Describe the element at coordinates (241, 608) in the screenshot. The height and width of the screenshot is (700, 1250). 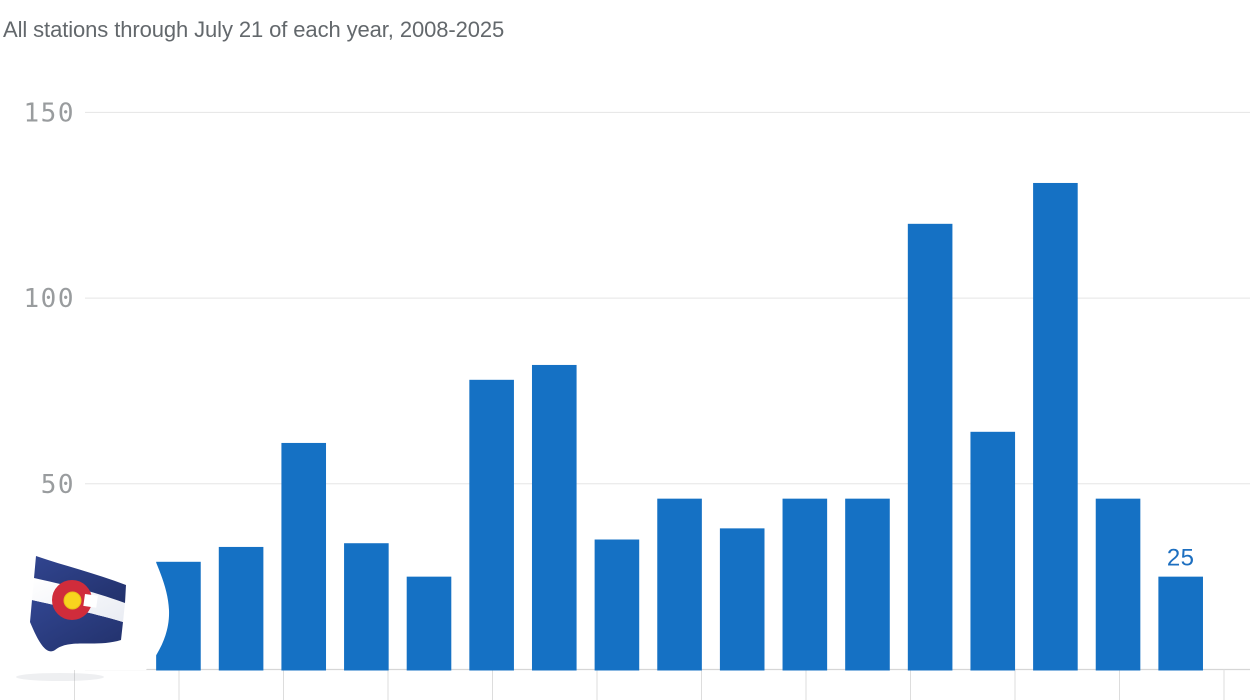
I see `bar-2010` at that location.